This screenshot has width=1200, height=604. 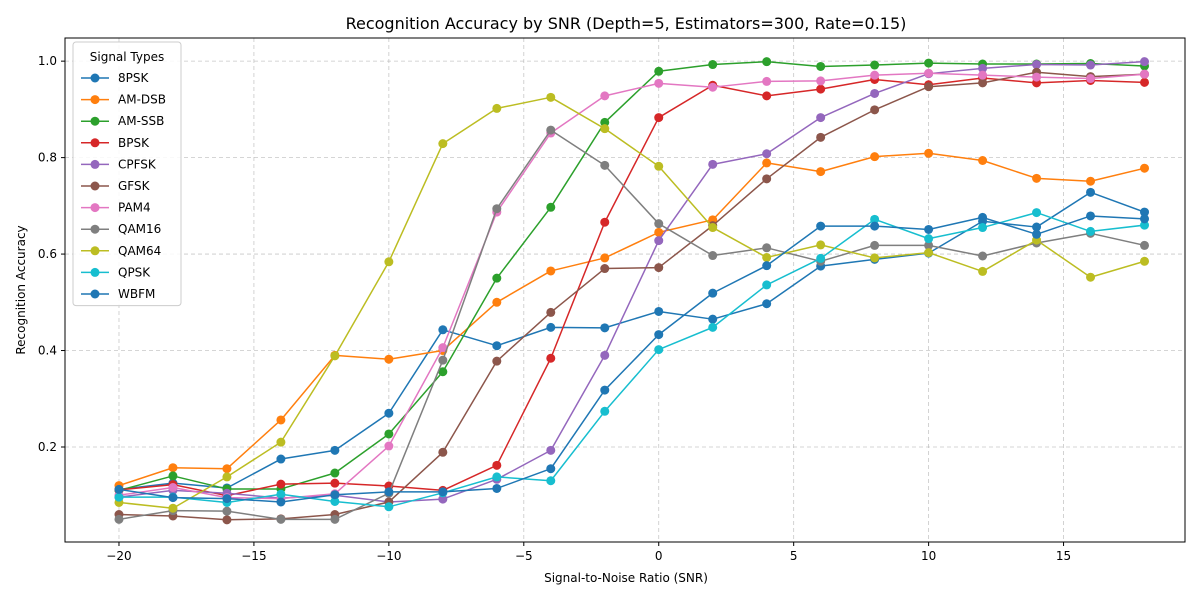 What do you see at coordinates (133, 78) in the screenshot?
I see `legend-label: 8PSK` at bounding box center [133, 78].